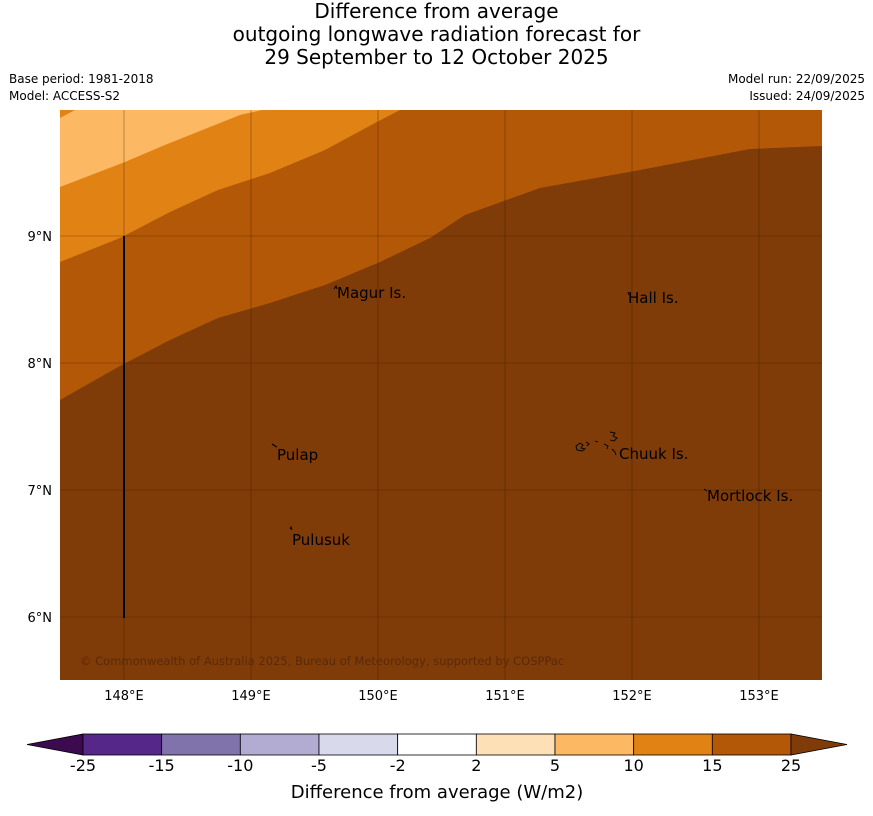 This screenshot has height=816, width=873. Describe the element at coordinates (81, 79) in the screenshot. I see `base-period: Base period: 1981-2018` at that location.